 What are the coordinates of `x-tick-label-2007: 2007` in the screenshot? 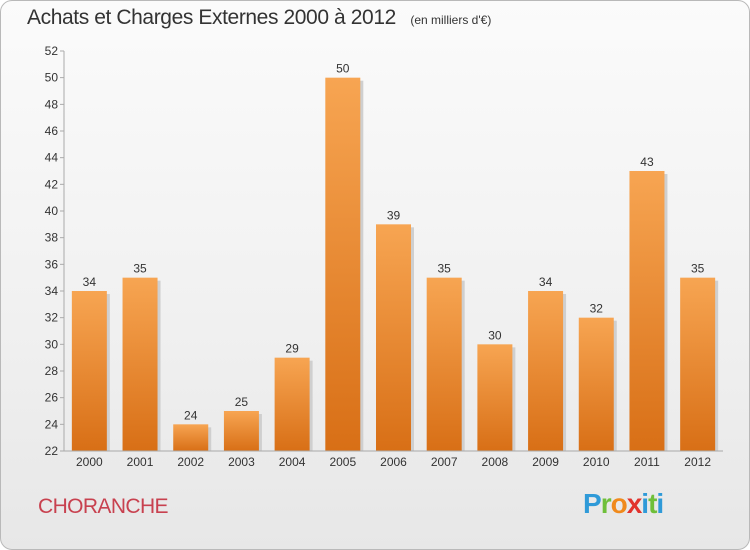 It's located at (444, 462).